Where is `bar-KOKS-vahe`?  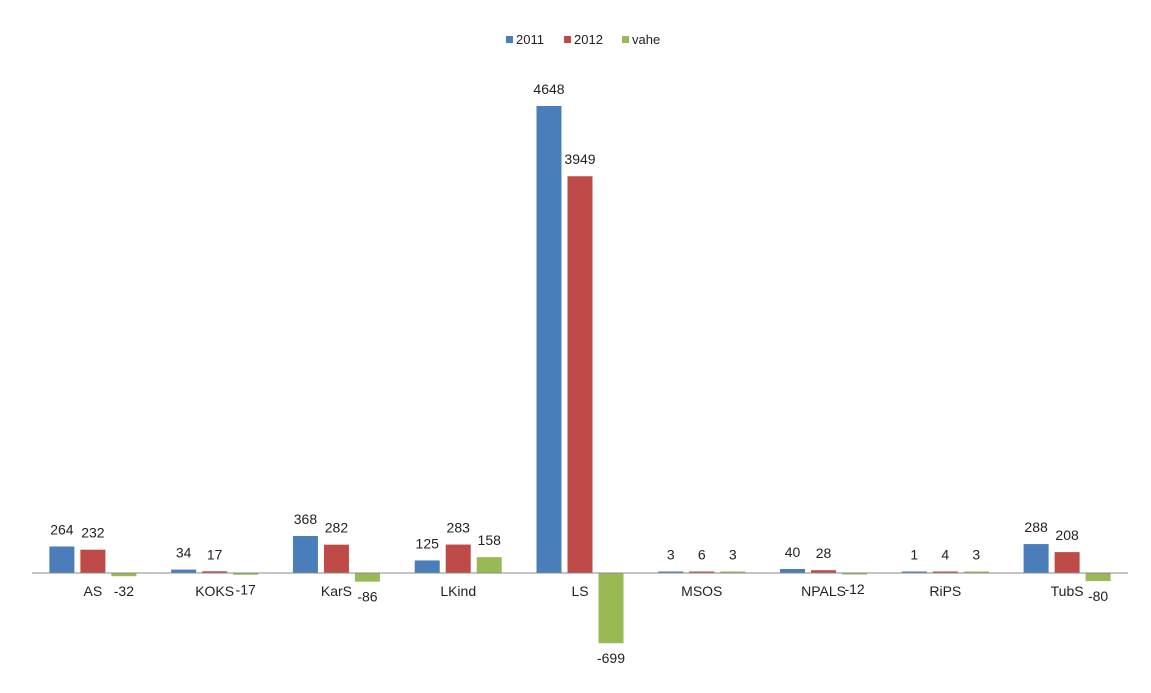 bar-KOKS-vahe is located at coordinates (246, 574).